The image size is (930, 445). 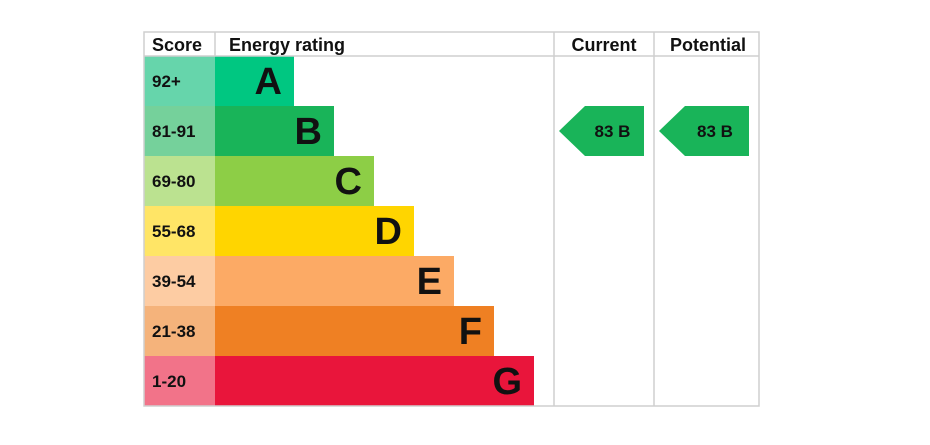 What do you see at coordinates (470, 332) in the screenshot?
I see `band-letter-f: F` at bounding box center [470, 332].